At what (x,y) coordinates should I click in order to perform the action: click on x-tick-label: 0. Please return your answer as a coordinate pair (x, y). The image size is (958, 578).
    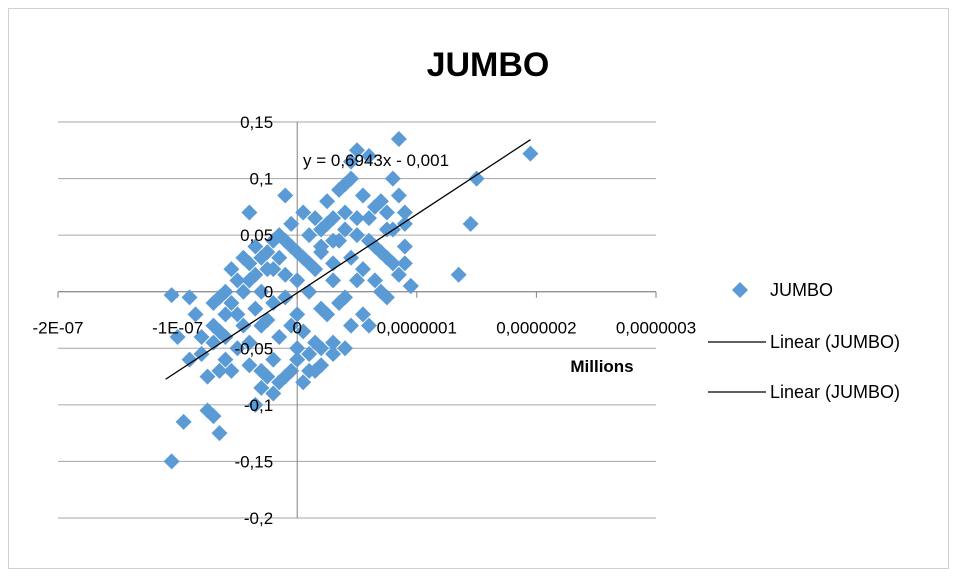
    Looking at the image, I should click on (296, 328).